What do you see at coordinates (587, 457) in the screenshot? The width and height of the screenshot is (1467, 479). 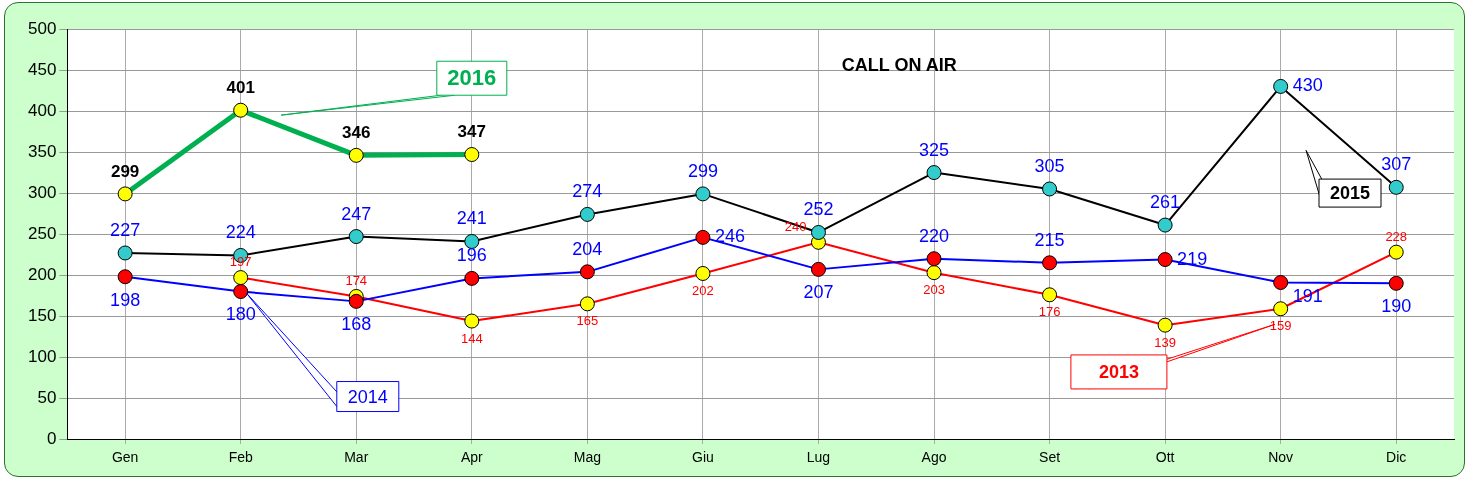 I see `x-tick-label: Mag` at bounding box center [587, 457].